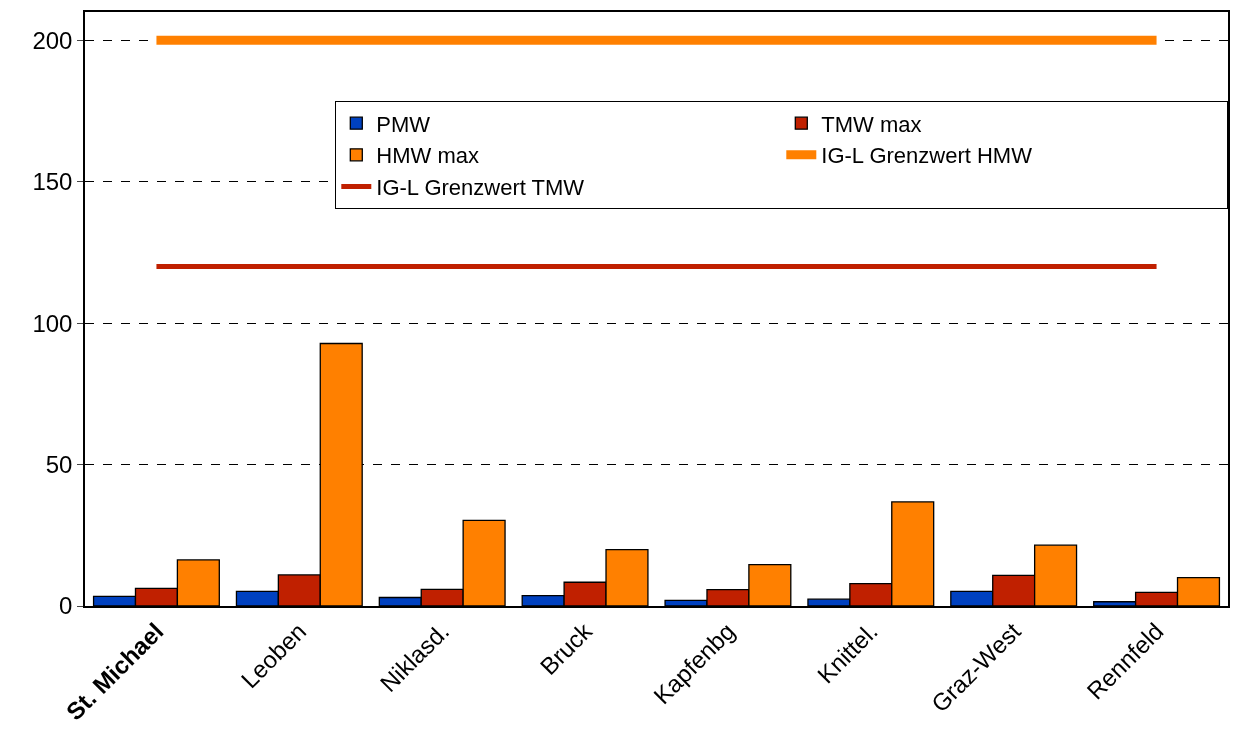  I want to click on legend-label: IG-L Grenzwert HMW, so click(927, 156).